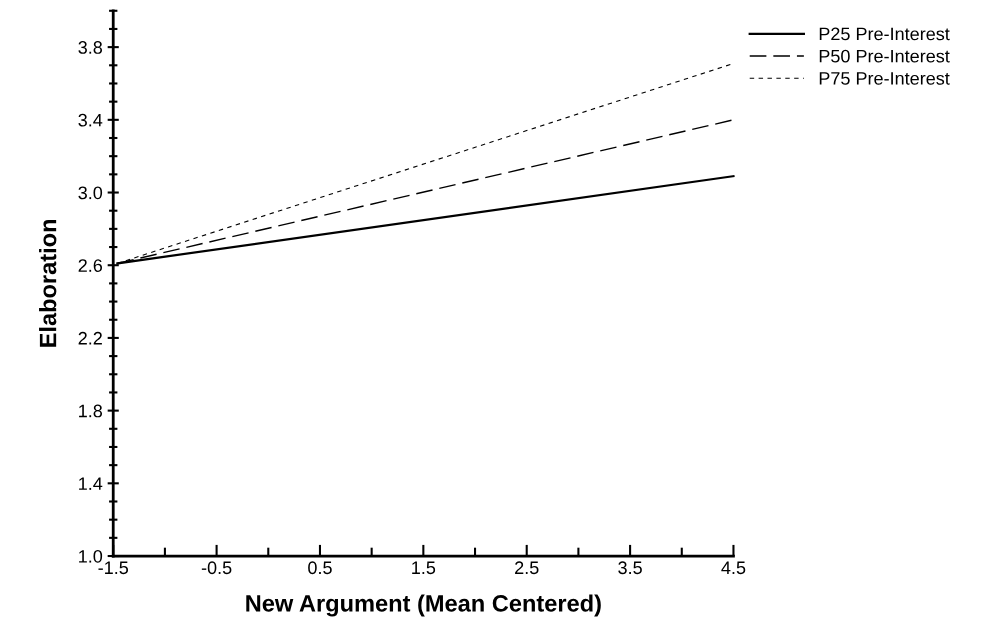 The height and width of the screenshot is (634, 1002). Describe the element at coordinates (884, 56) in the screenshot. I see `legend-label: P50 Pre-Interest` at that location.